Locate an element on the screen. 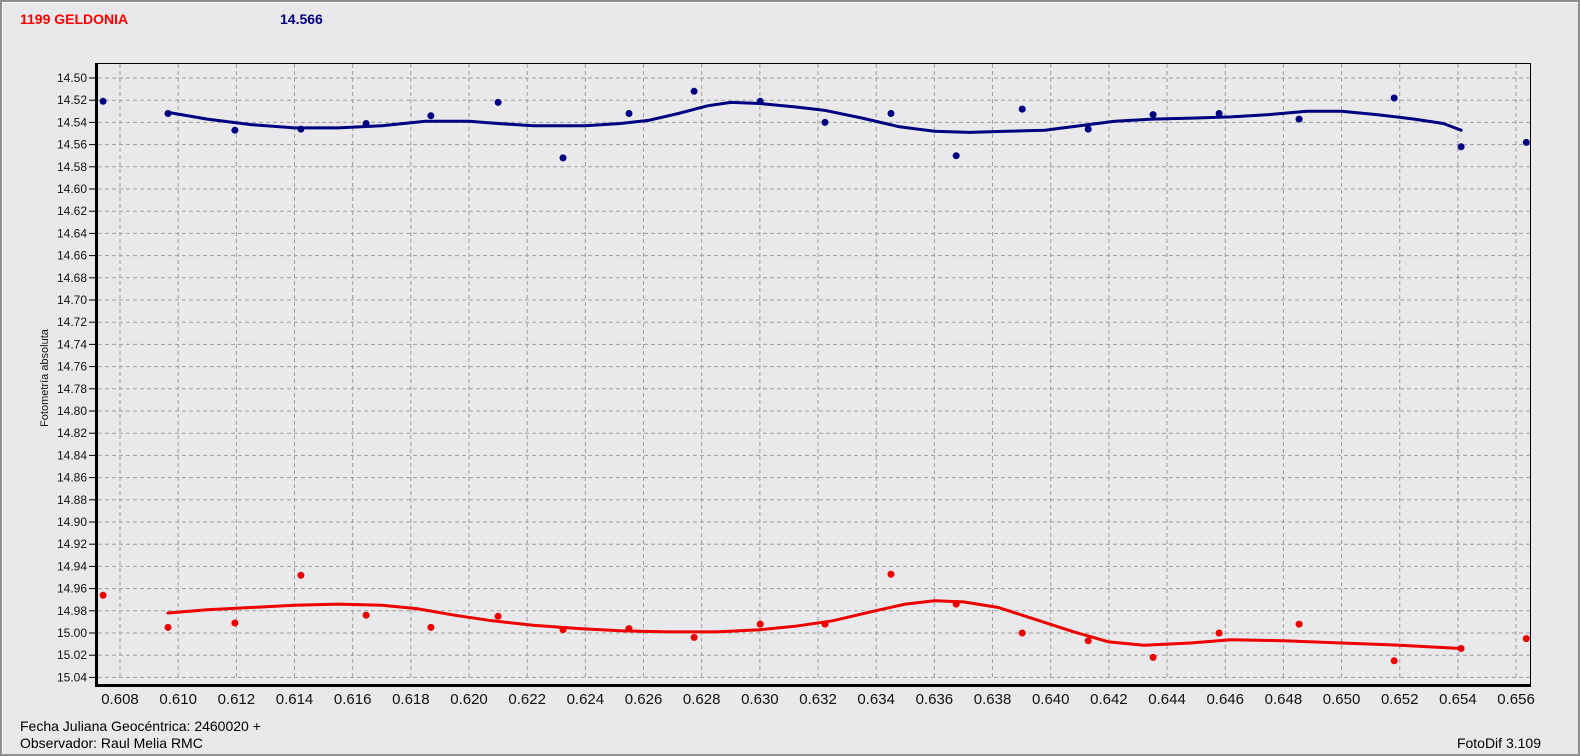 The height and width of the screenshot is (756, 1580). y-tick-label: 14.94 is located at coordinates (72, 566).